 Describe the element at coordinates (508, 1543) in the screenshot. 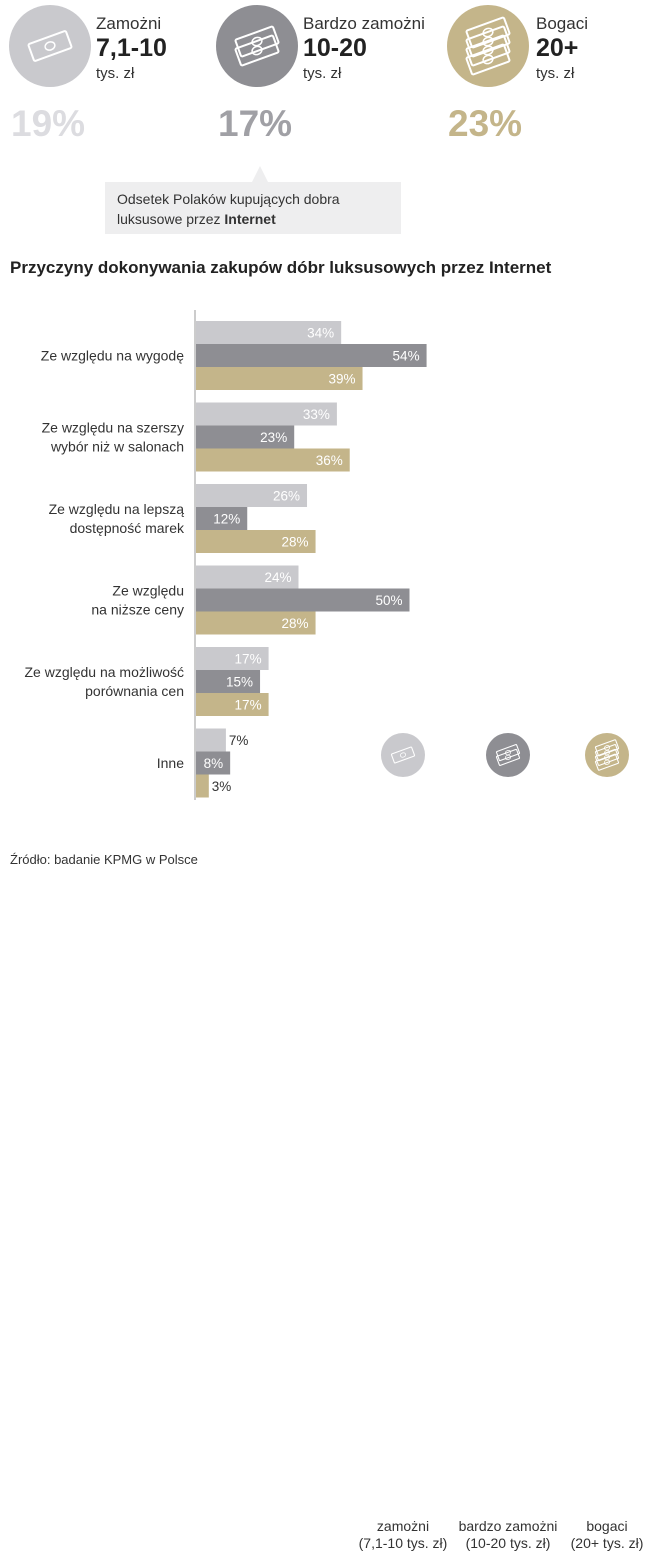

I see `legend-line2: (10-20 tys. zł)` at that location.